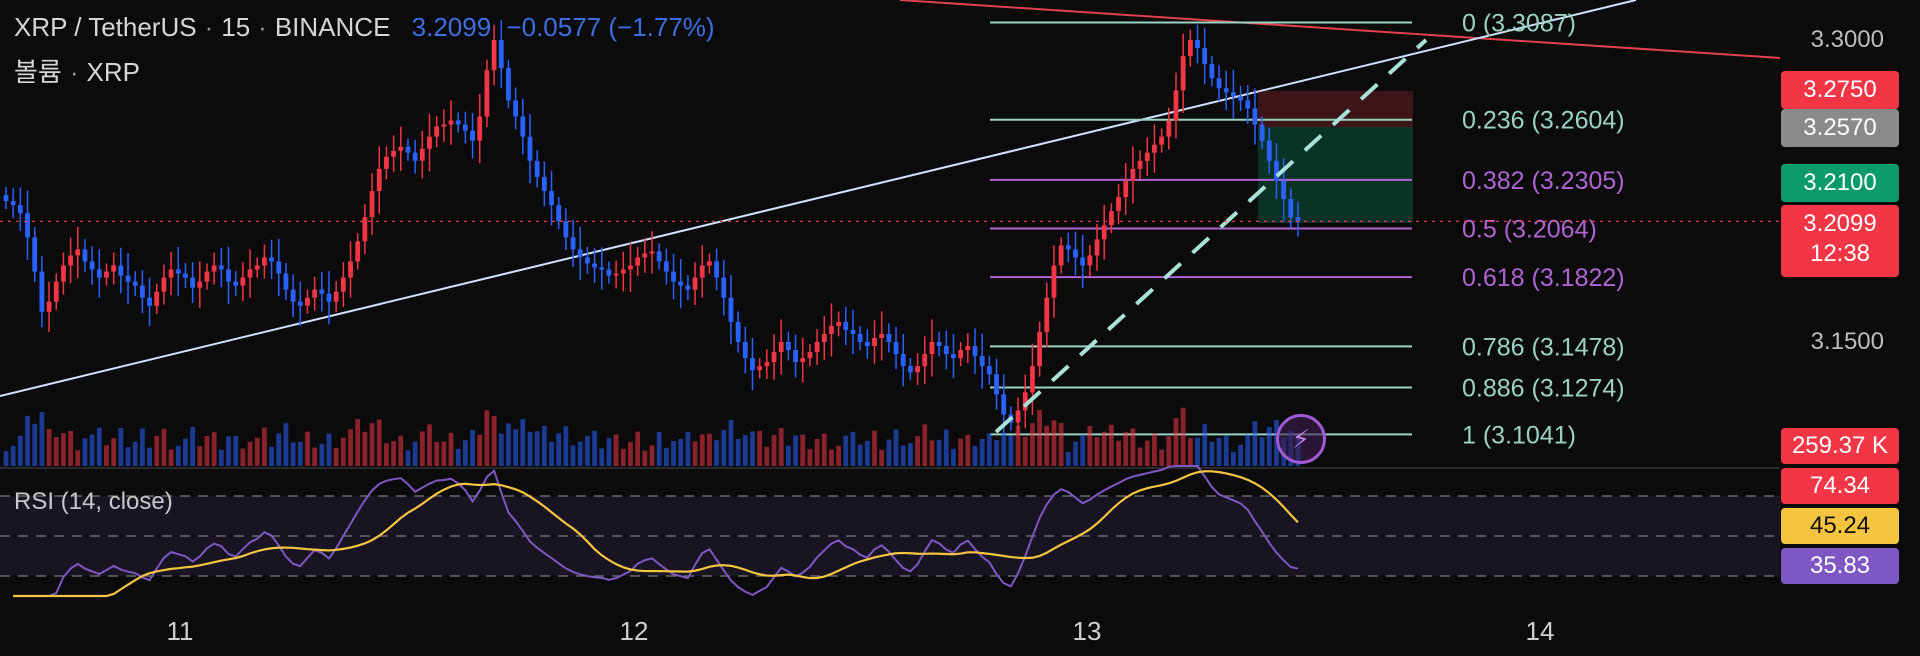 The image size is (1920, 656). Describe the element at coordinates (1840, 241) in the screenshot. I see `price-tag-last: 3.2099 12:38` at that location.